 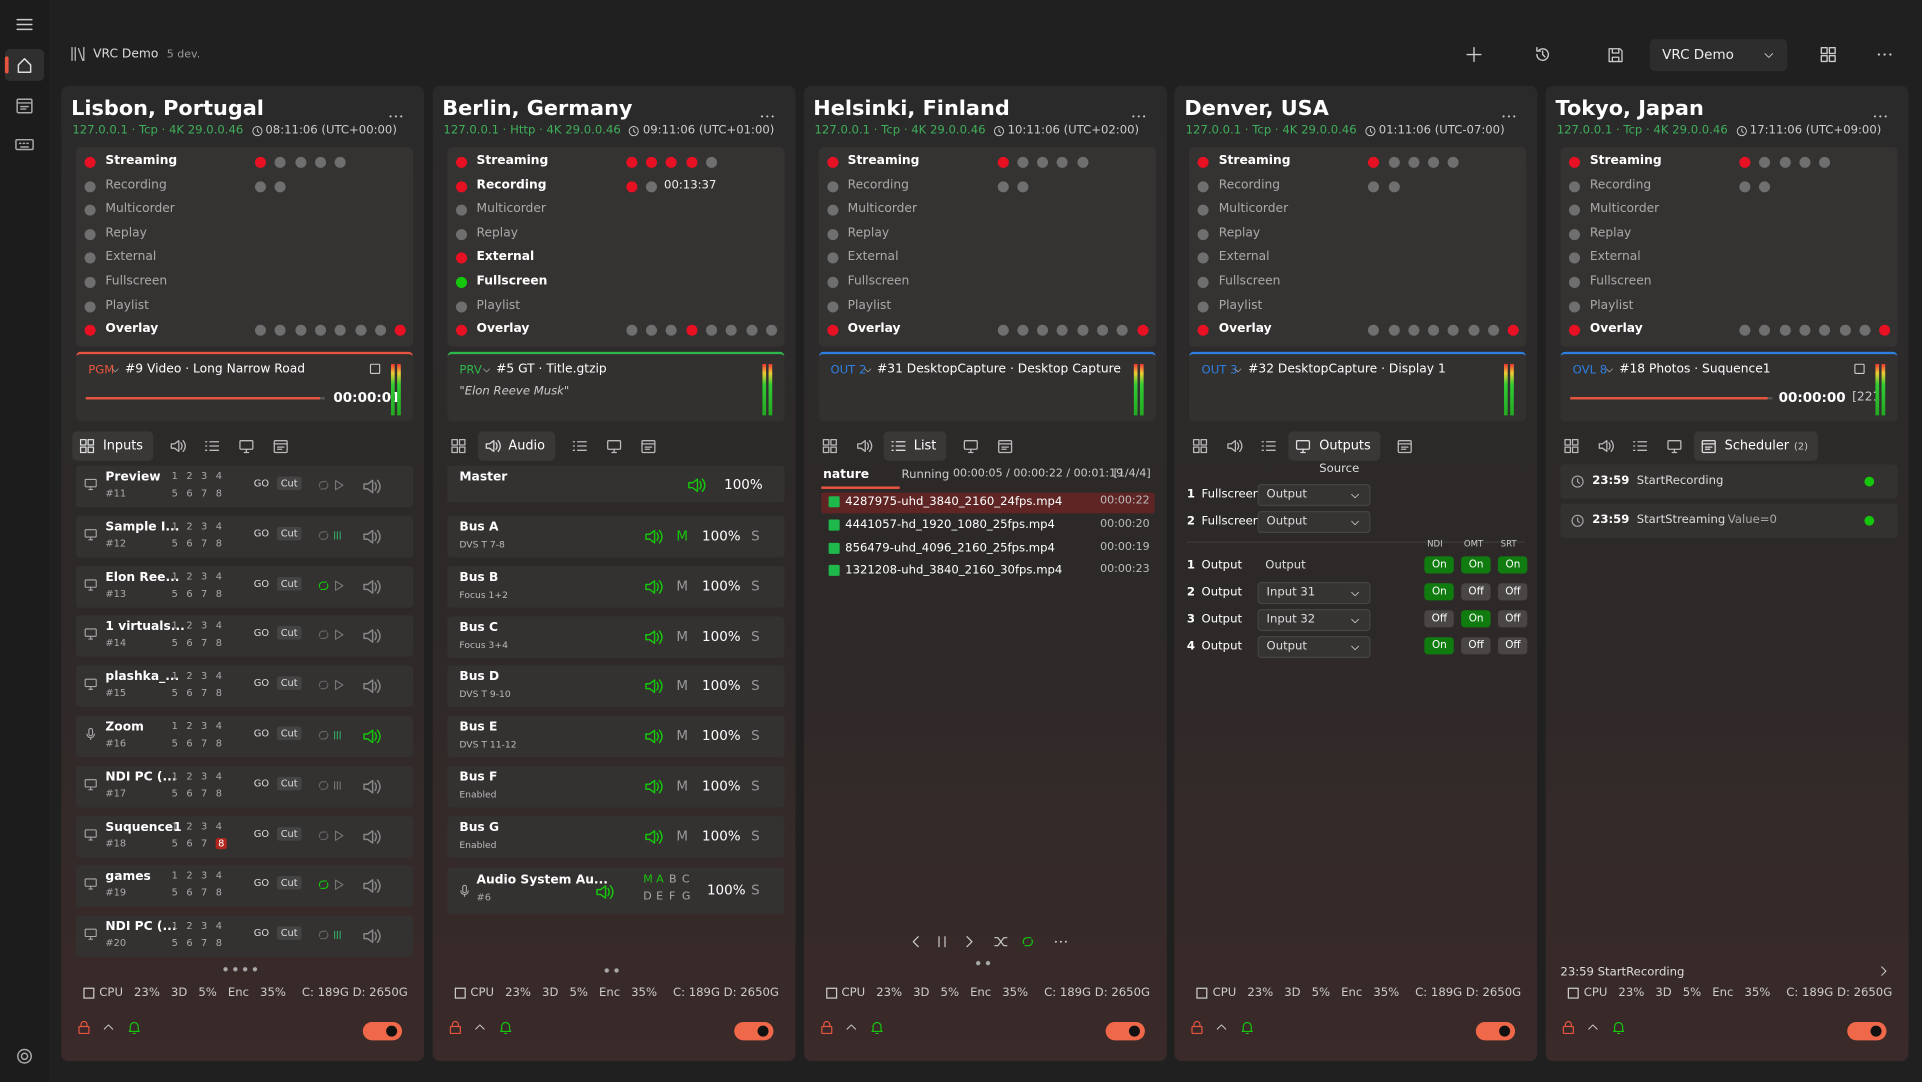 I want to click on output-tag: PRV, so click(x=470, y=370).